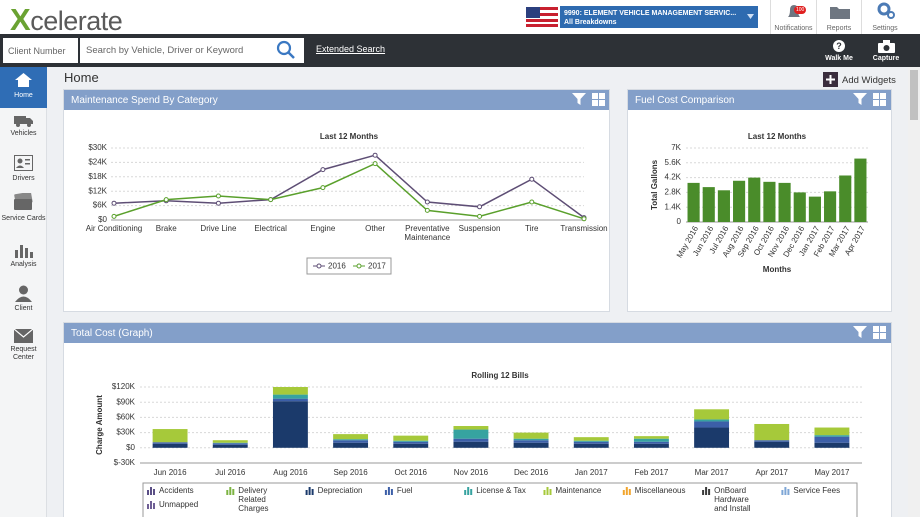 This screenshot has width=920, height=517. Describe the element at coordinates (793, 17) in the screenshot. I see `notifications: 100 Notifications` at that location.